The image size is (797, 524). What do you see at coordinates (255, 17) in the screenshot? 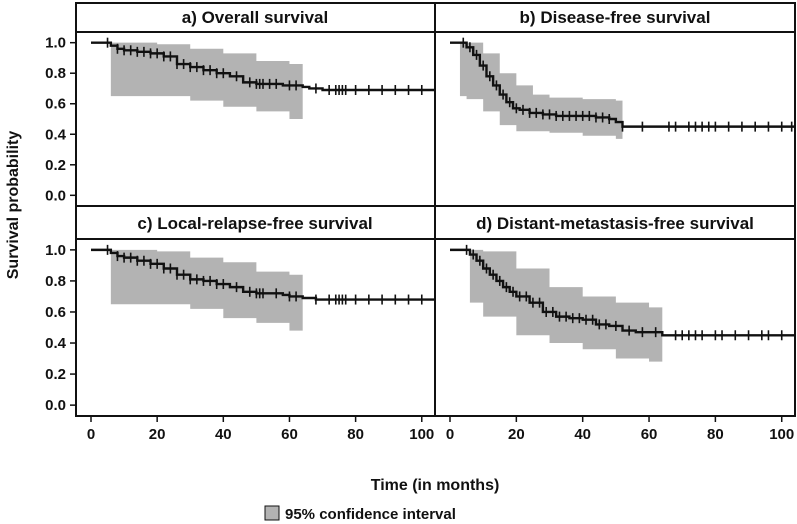
I see `panel-title: a) Overall survival` at bounding box center [255, 17].